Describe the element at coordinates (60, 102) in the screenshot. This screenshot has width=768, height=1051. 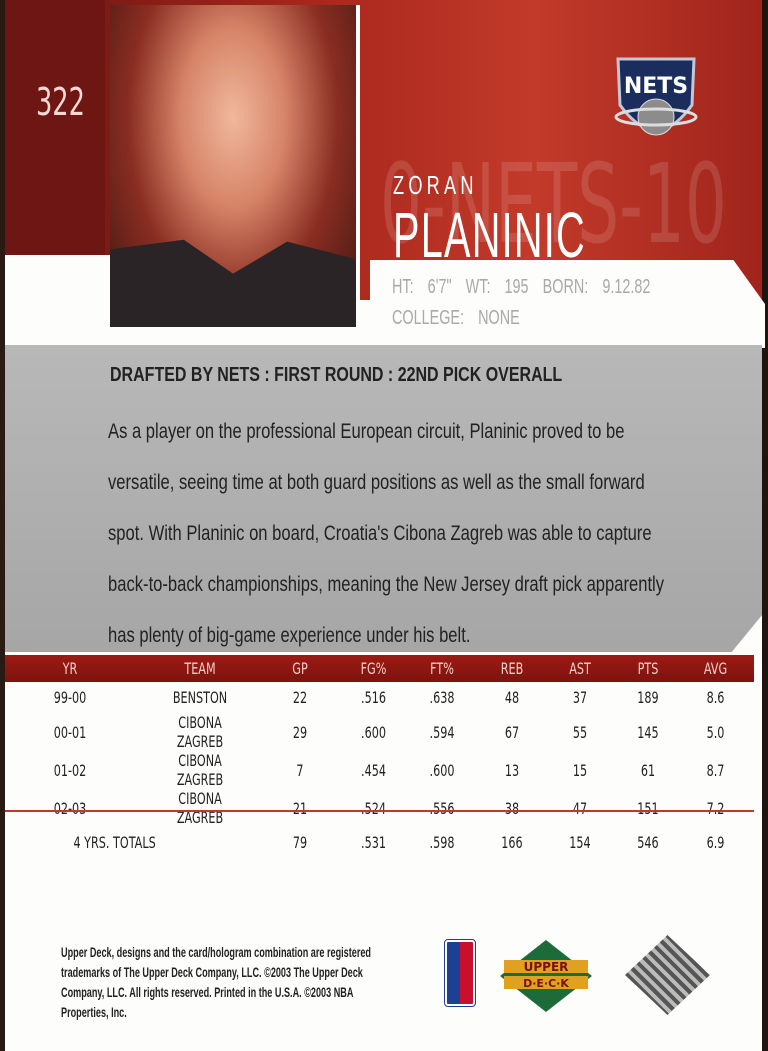
I see `card-number: 322` at that location.